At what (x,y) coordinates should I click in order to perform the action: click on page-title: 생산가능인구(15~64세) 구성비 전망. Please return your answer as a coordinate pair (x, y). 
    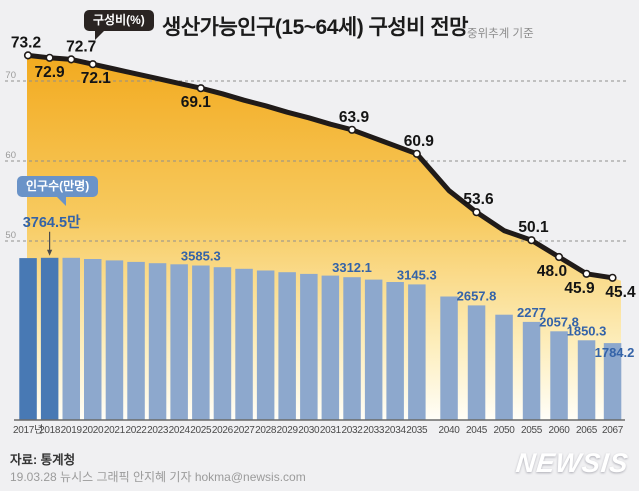
    Looking at the image, I should click on (315, 27).